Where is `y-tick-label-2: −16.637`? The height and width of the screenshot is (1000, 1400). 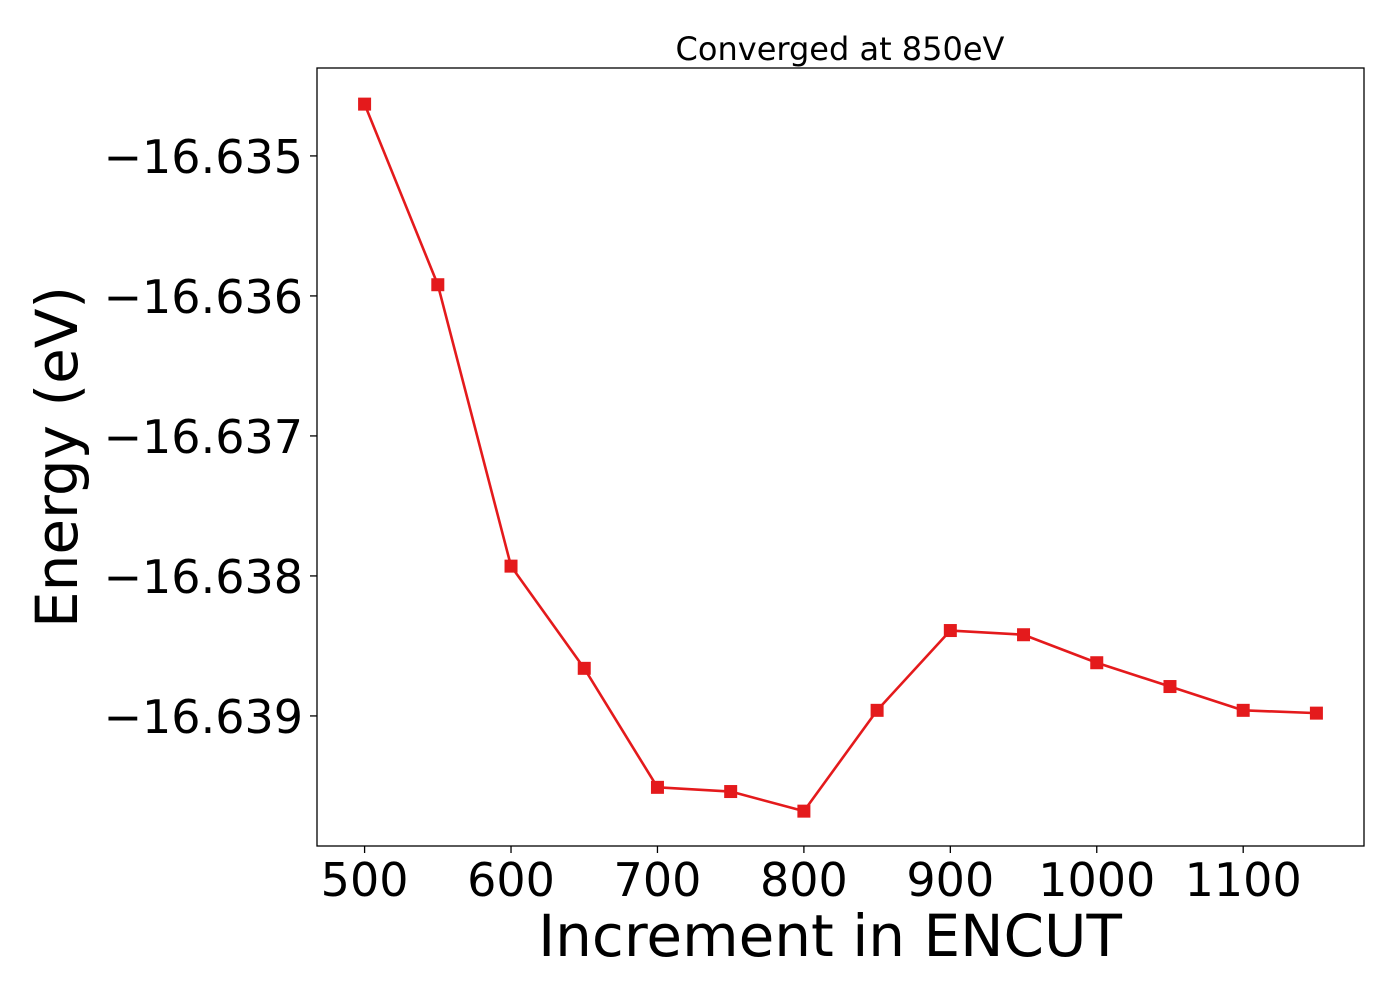 y-tick-label-2: −16.637 is located at coordinates (204, 437).